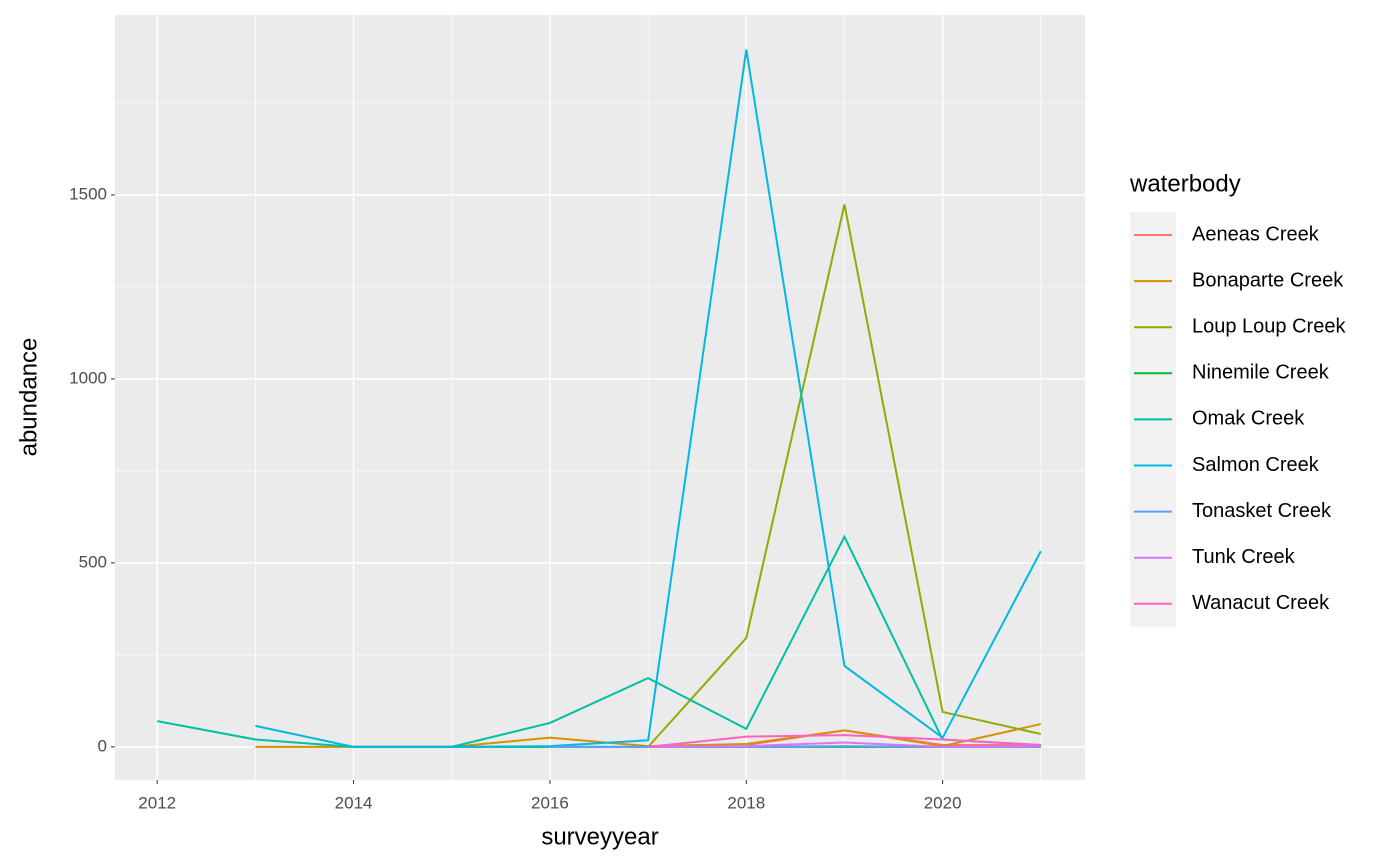 This screenshot has width=1400, height=866. I want to click on legend-label: Tunk Creek, so click(1244, 557).